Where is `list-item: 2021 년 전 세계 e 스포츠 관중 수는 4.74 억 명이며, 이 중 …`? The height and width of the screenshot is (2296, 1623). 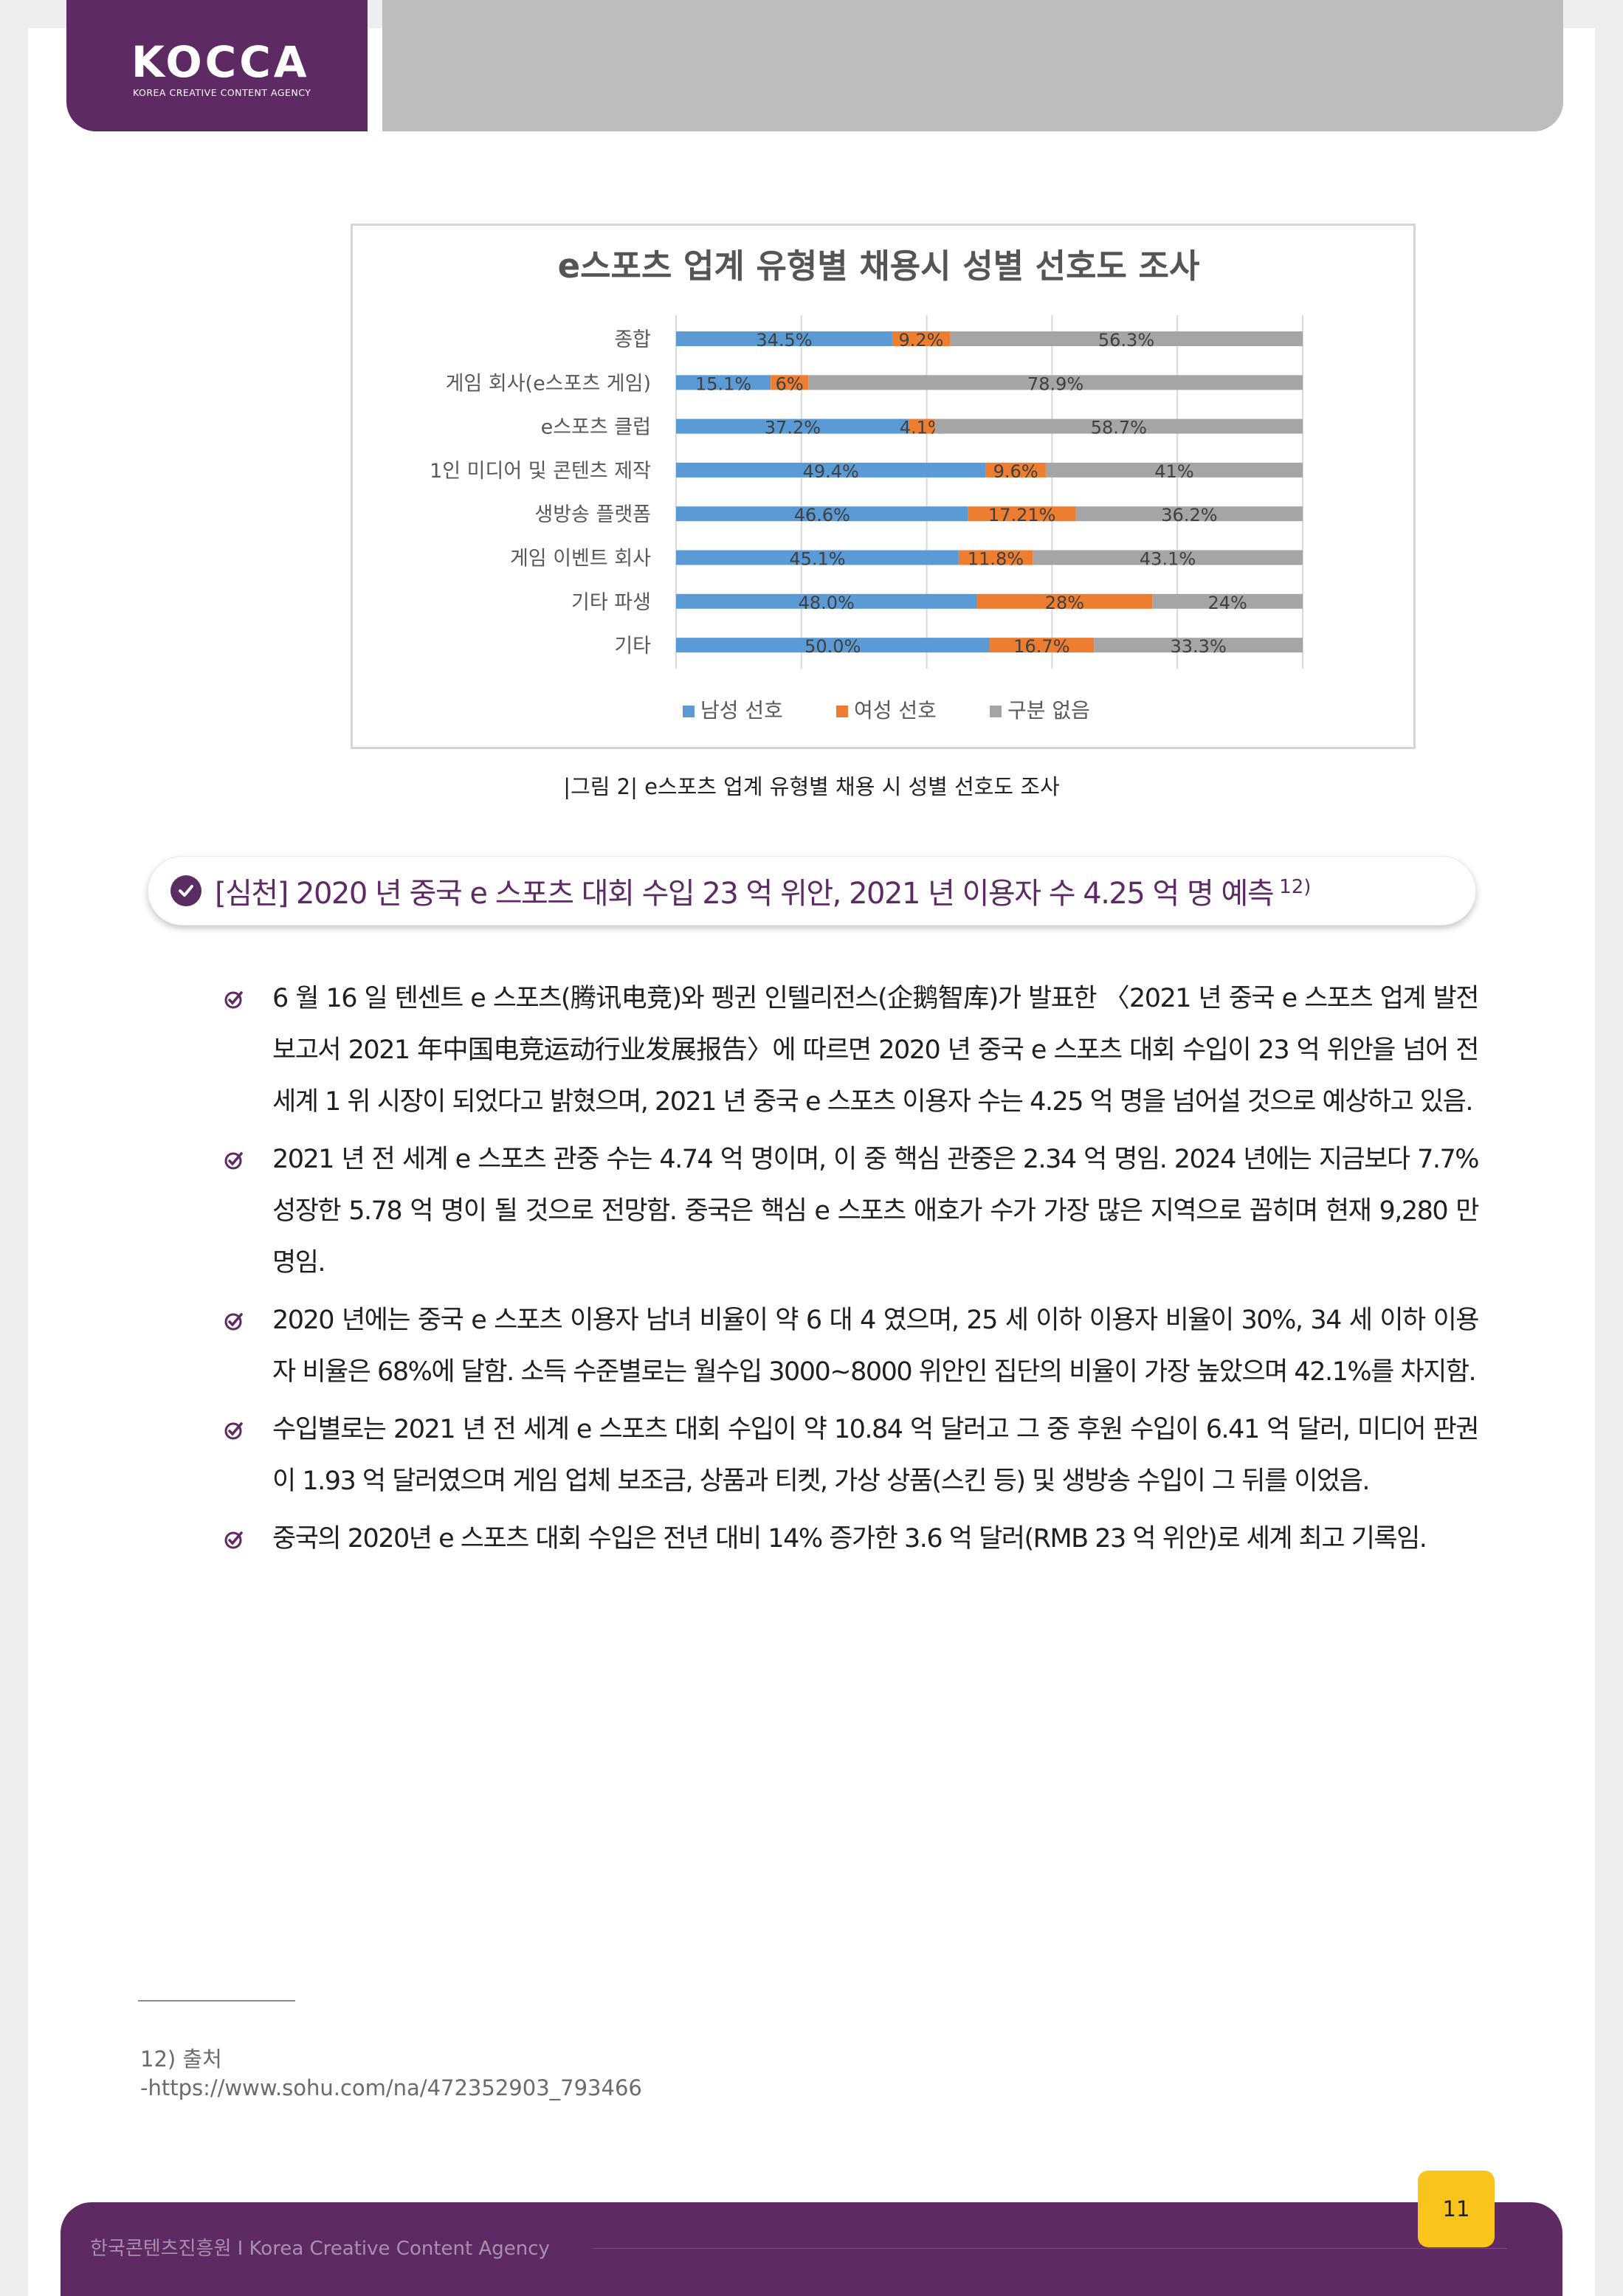 list-item: 2021 년 전 세계 e 스포츠 관중 수는 4.74 억 명이며, 이 중 … is located at coordinates (852, 1212).